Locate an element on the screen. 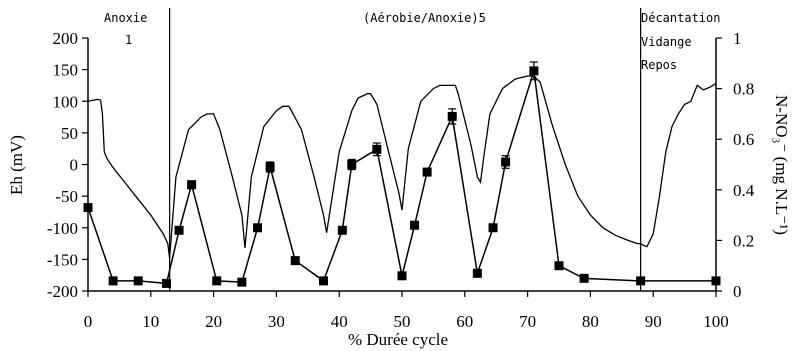 The width and height of the screenshot is (795, 351). y-left-tick-label: 200 is located at coordinates (66, 38).